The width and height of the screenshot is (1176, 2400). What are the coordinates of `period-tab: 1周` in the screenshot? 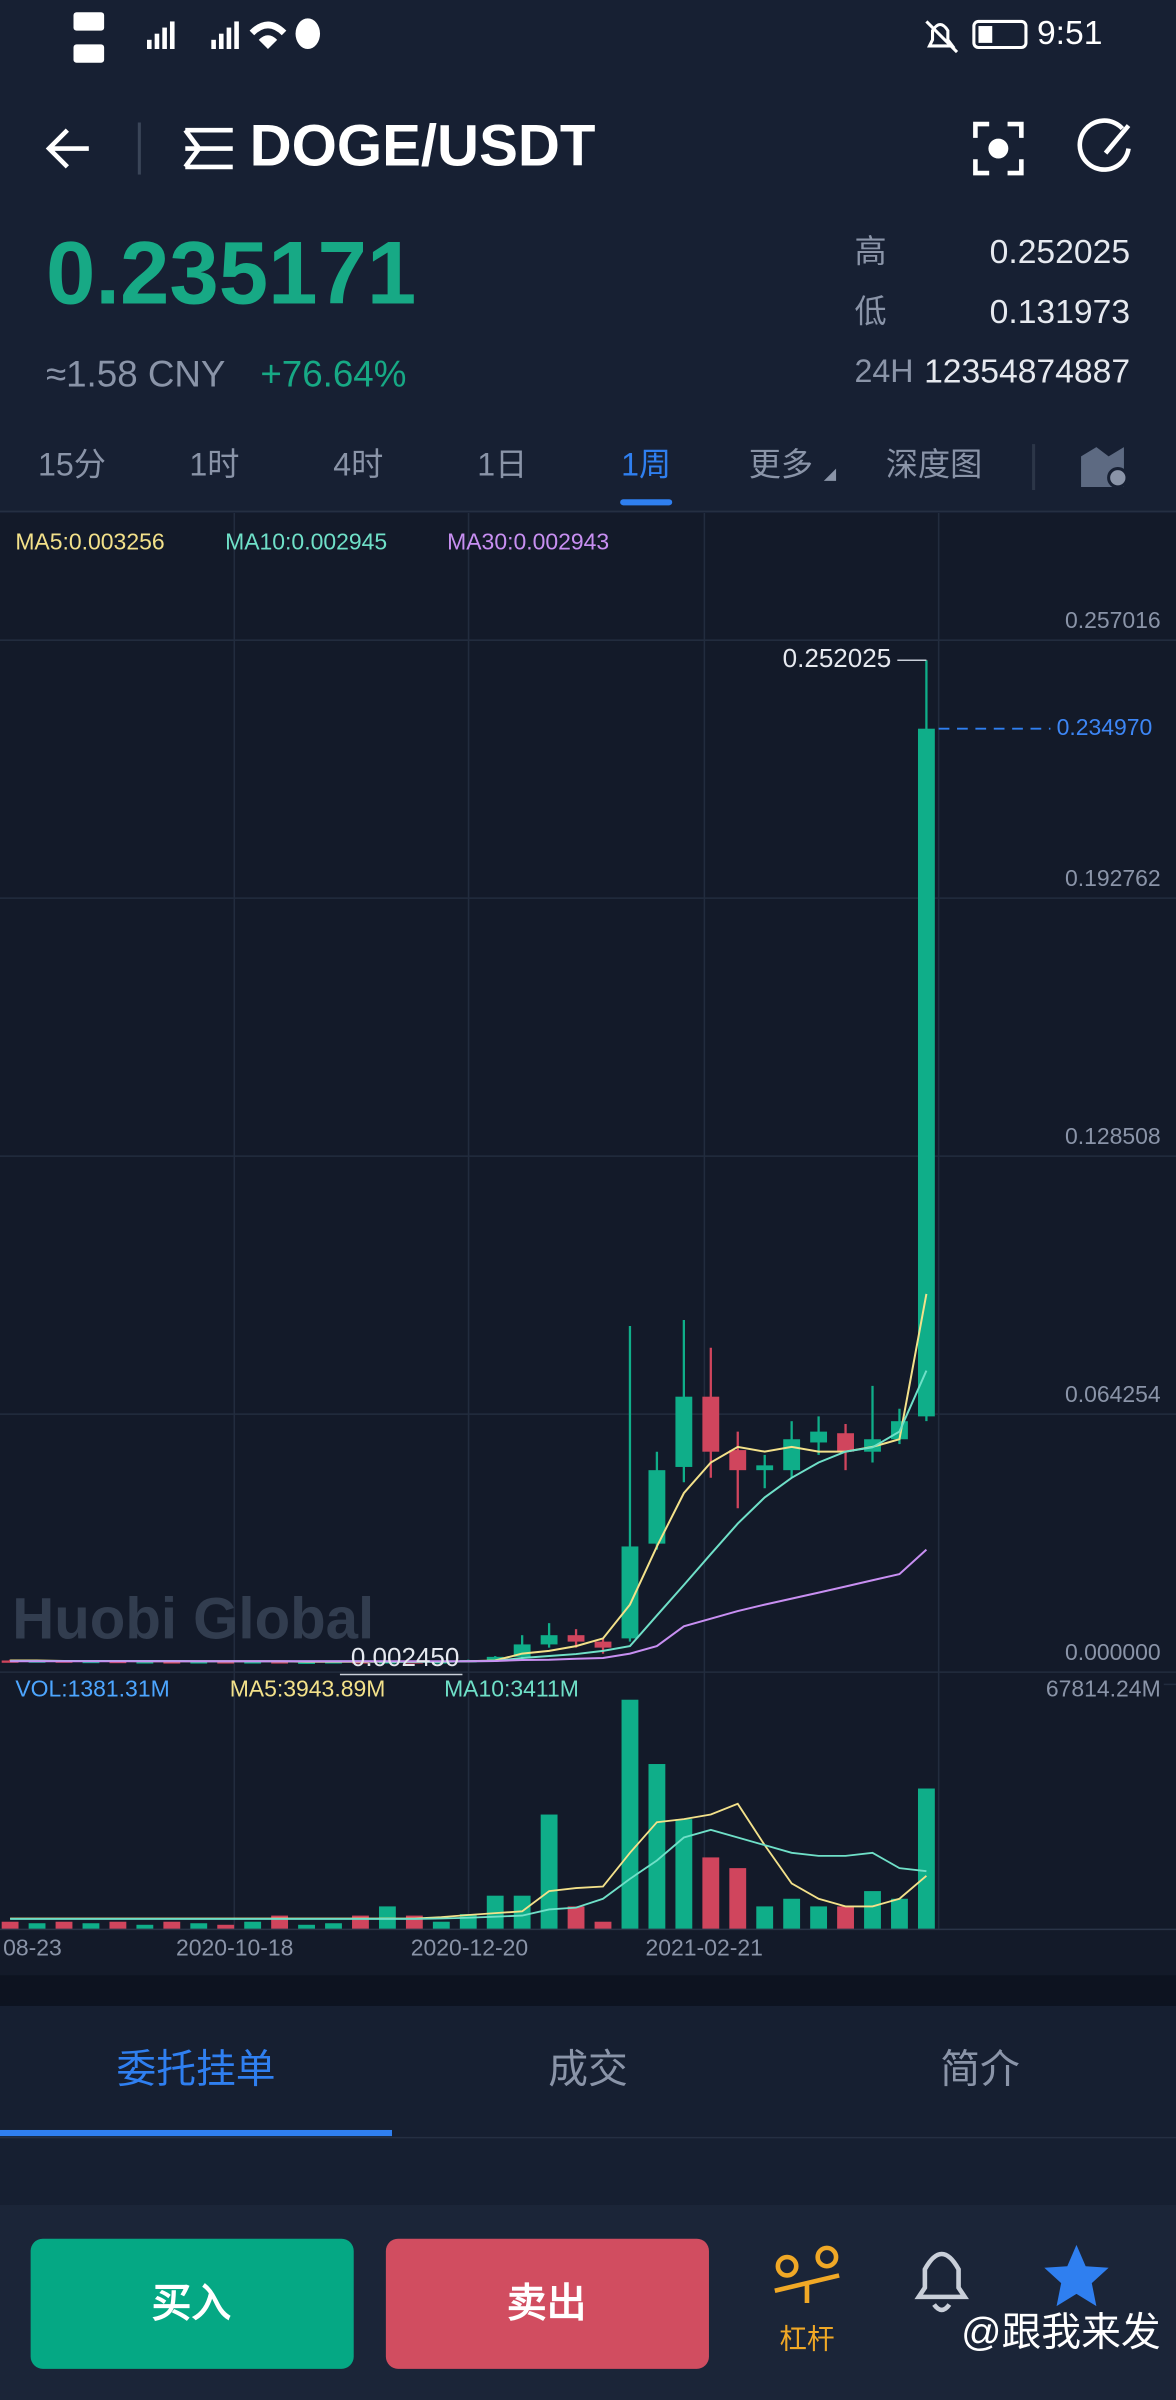 It's located at (646, 465).